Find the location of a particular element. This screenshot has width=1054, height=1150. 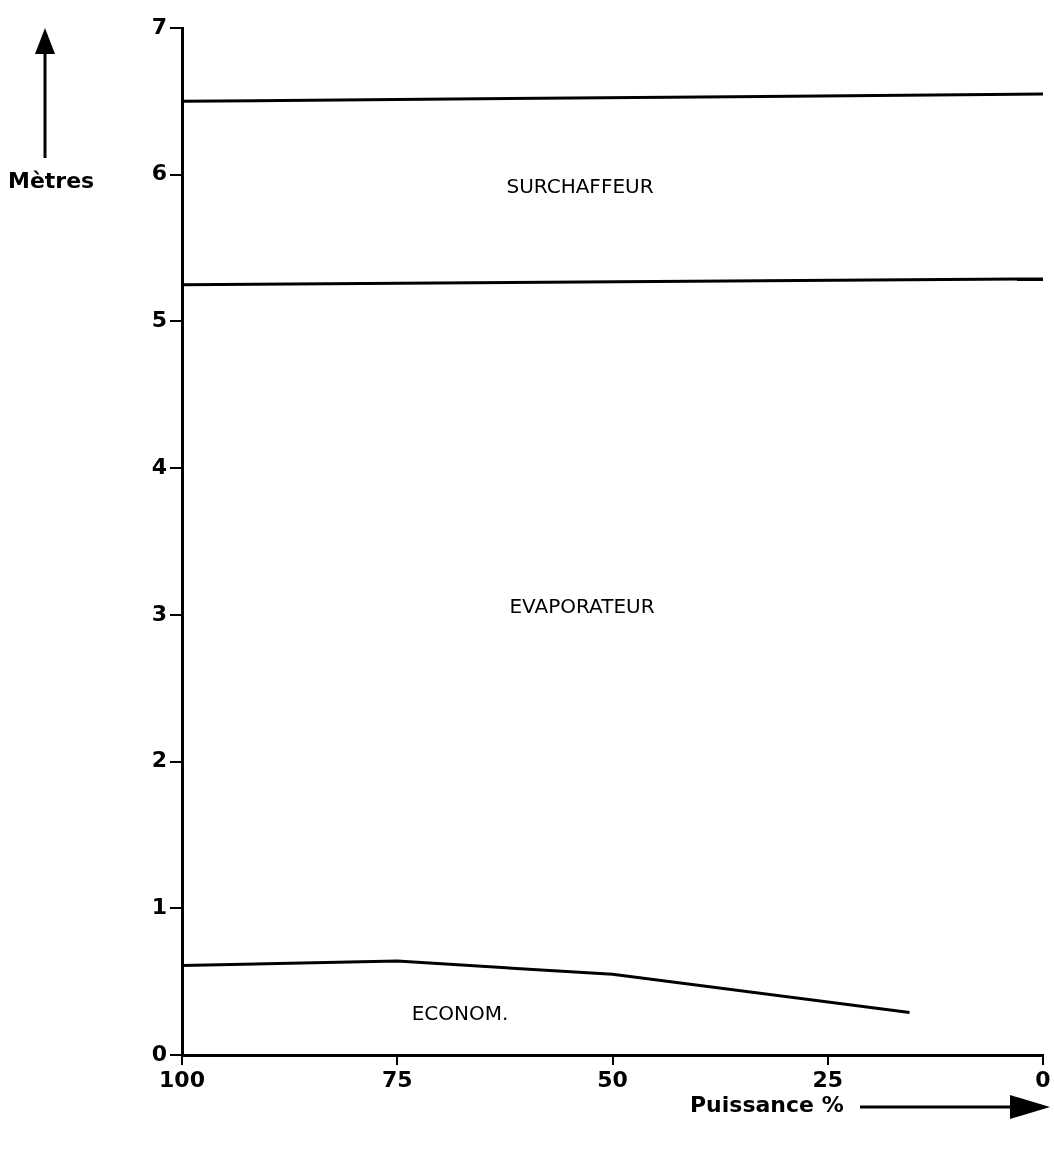

annotation: EVAPORATEUR is located at coordinates (582, 606).